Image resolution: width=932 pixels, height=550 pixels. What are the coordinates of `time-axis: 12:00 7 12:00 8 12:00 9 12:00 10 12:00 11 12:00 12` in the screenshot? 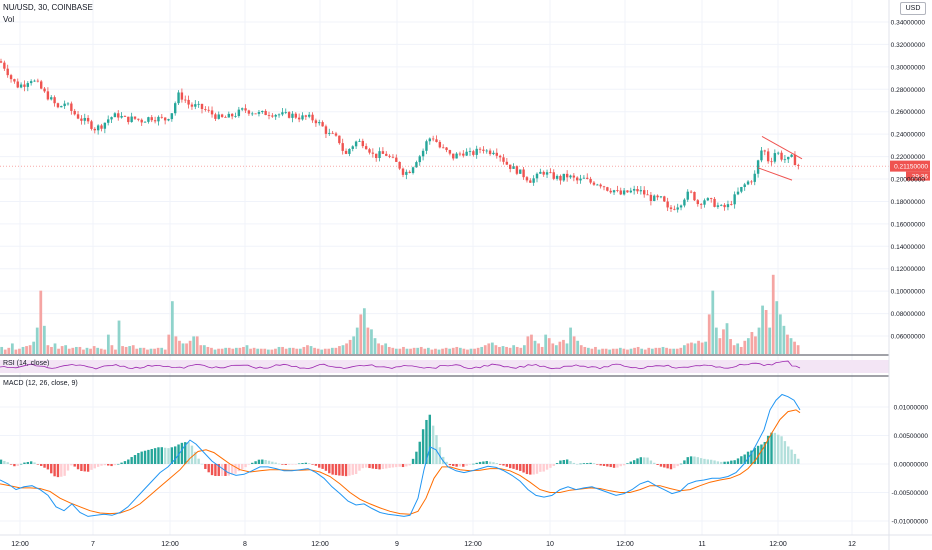 It's located at (433, 544).